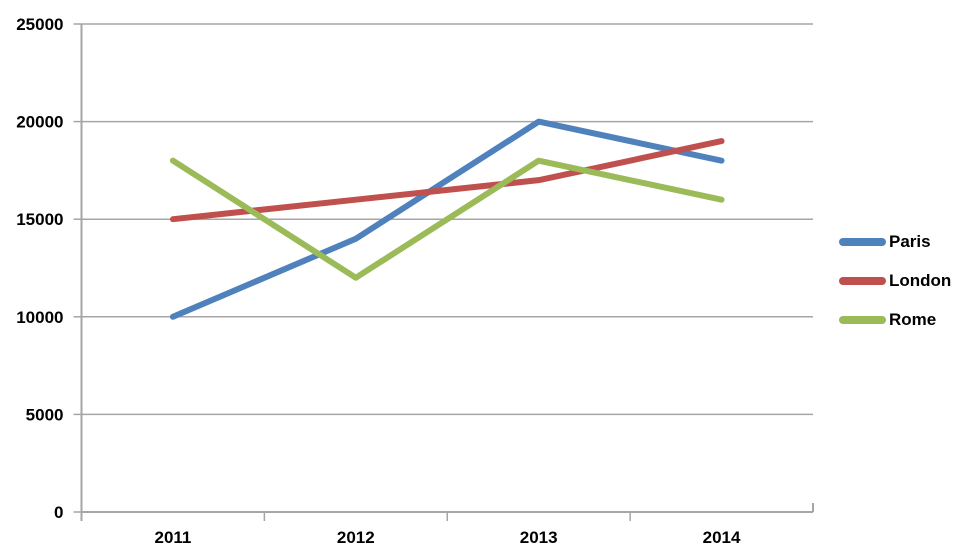 This screenshot has width=978, height=560. What do you see at coordinates (722, 537) in the screenshot?
I see `x-axis-label: 2014` at bounding box center [722, 537].